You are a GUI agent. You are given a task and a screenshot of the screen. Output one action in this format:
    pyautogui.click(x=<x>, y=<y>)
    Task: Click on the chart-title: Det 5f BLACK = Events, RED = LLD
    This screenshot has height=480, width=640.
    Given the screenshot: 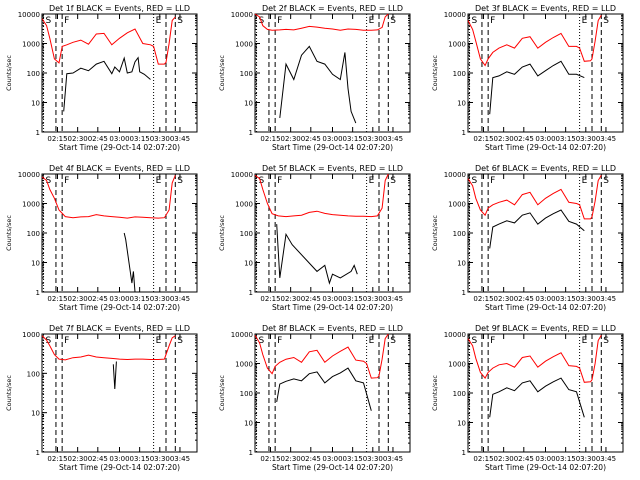 What is the action you would take?
    pyautogui.click(x=332, y=168)
    